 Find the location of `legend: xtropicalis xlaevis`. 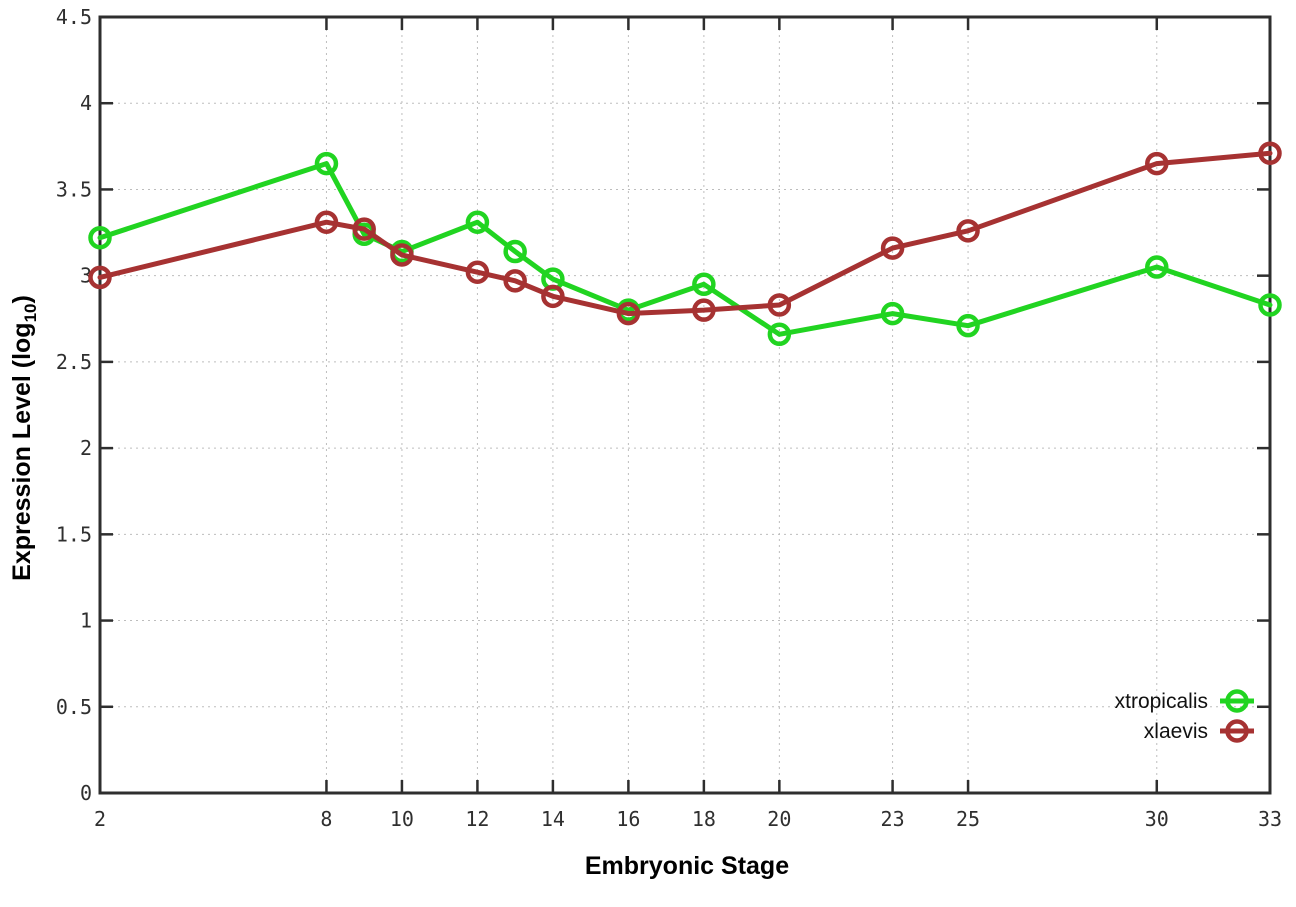

legend: xtropicalis xlaevis is located at coordinates (1184, 716).